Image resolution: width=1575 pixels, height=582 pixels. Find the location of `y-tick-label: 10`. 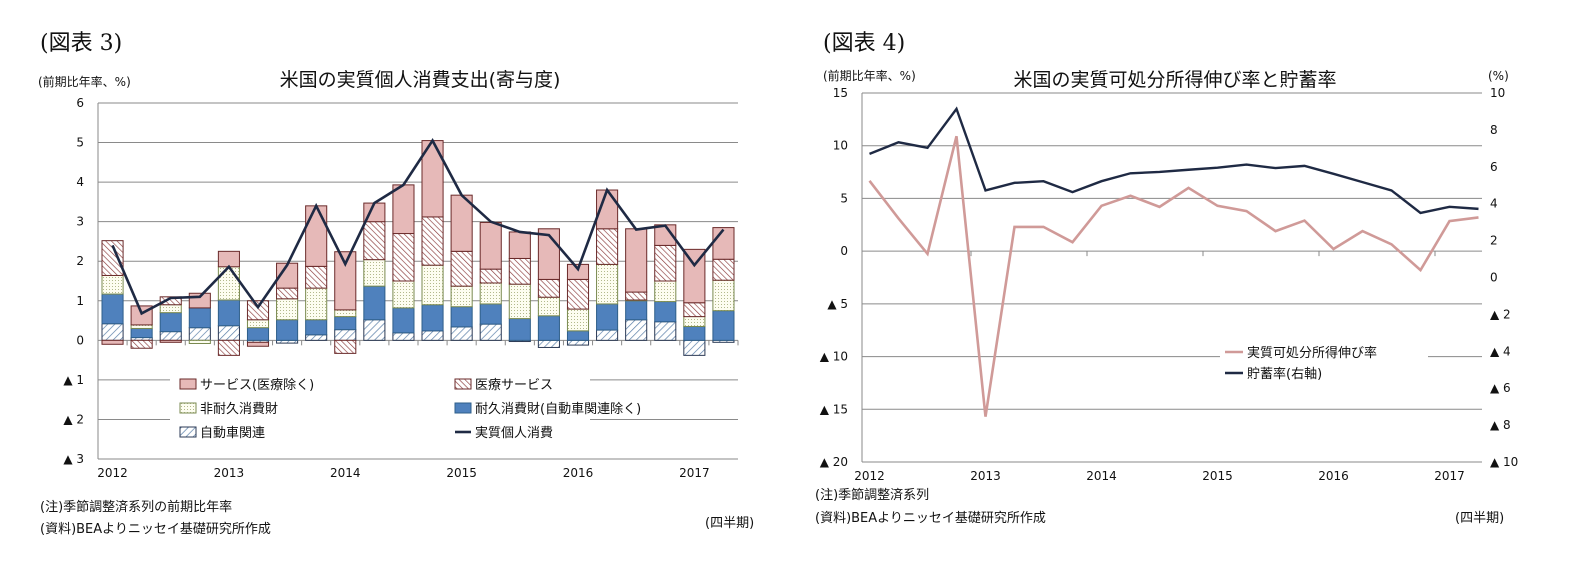

y-tick-label: 10 is located at coordinates (840, 146).